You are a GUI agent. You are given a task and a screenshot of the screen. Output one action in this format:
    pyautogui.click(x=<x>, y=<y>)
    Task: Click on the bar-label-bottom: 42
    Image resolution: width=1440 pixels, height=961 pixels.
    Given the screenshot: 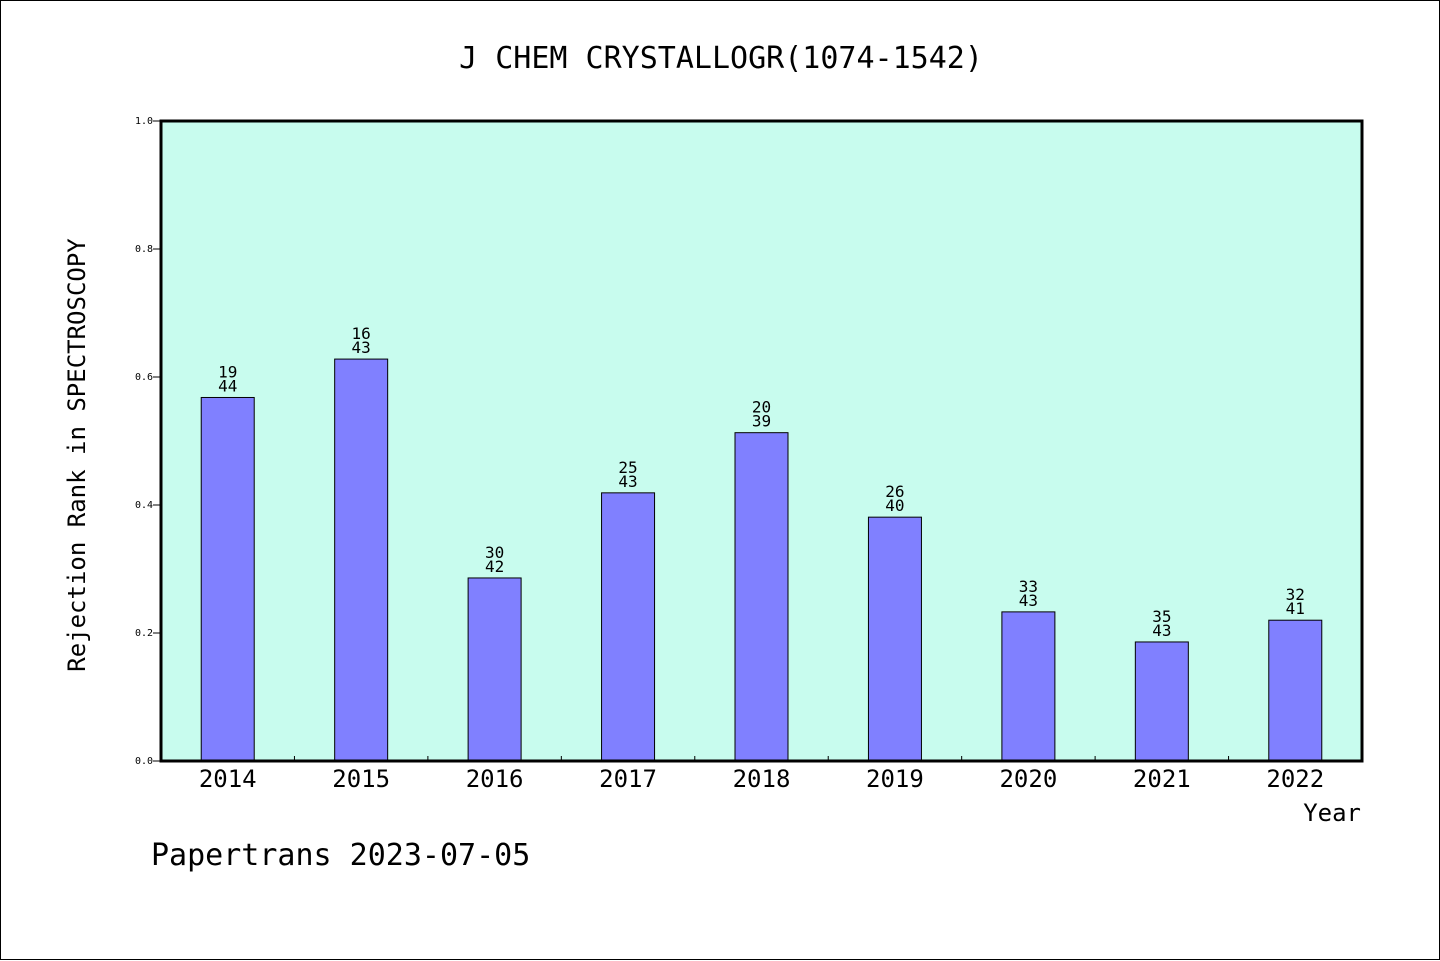 What is the action you would take?
    pyautogui.click(x=494, y=566)
    